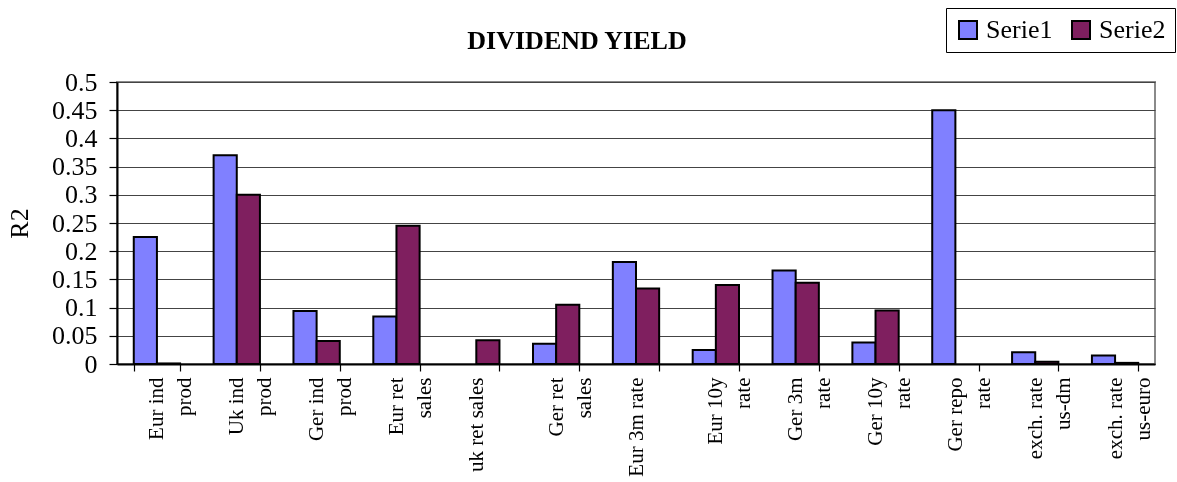 The height and width of the screenshot is (482, 1177). Describe the element at coordinates (81, 195) in the screenshot. I see `y-tick-label: 0.3` at that location.